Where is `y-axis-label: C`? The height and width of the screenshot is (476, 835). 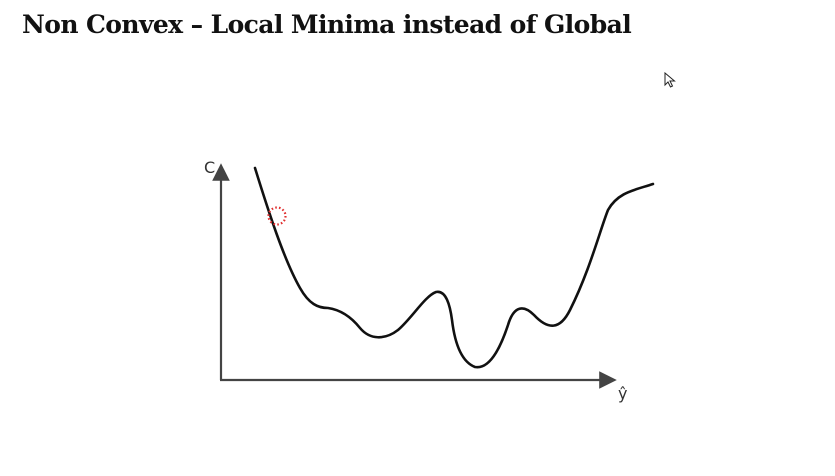
y-axis-label: C is located at coordinates (210, 167).